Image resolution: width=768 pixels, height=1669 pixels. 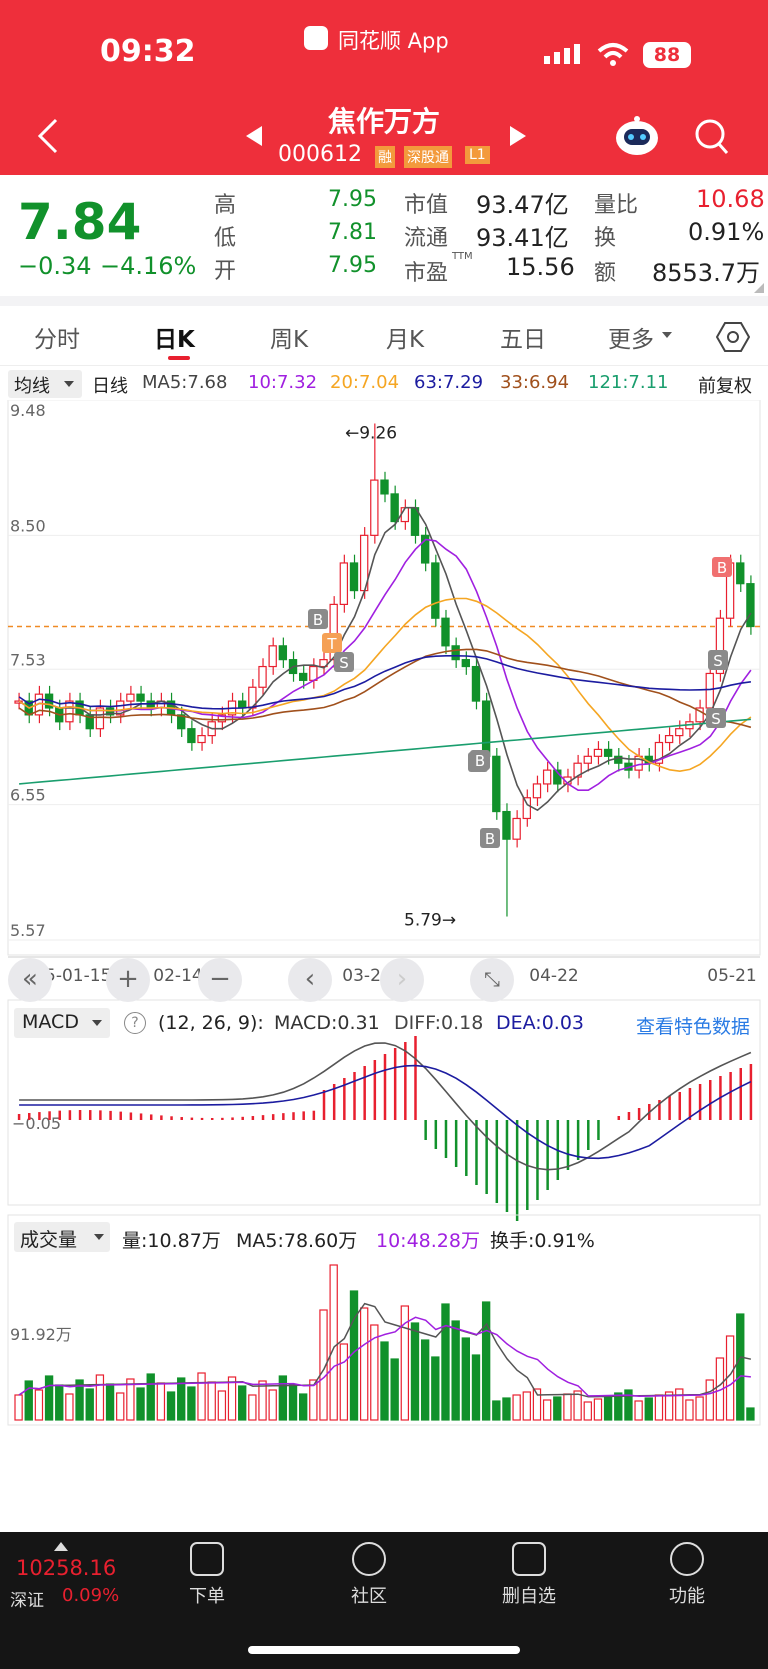 What do you see at coordinates (518, 136) in the screenshot?
I see `next-stock-icon` at bounding box center [518, 136].